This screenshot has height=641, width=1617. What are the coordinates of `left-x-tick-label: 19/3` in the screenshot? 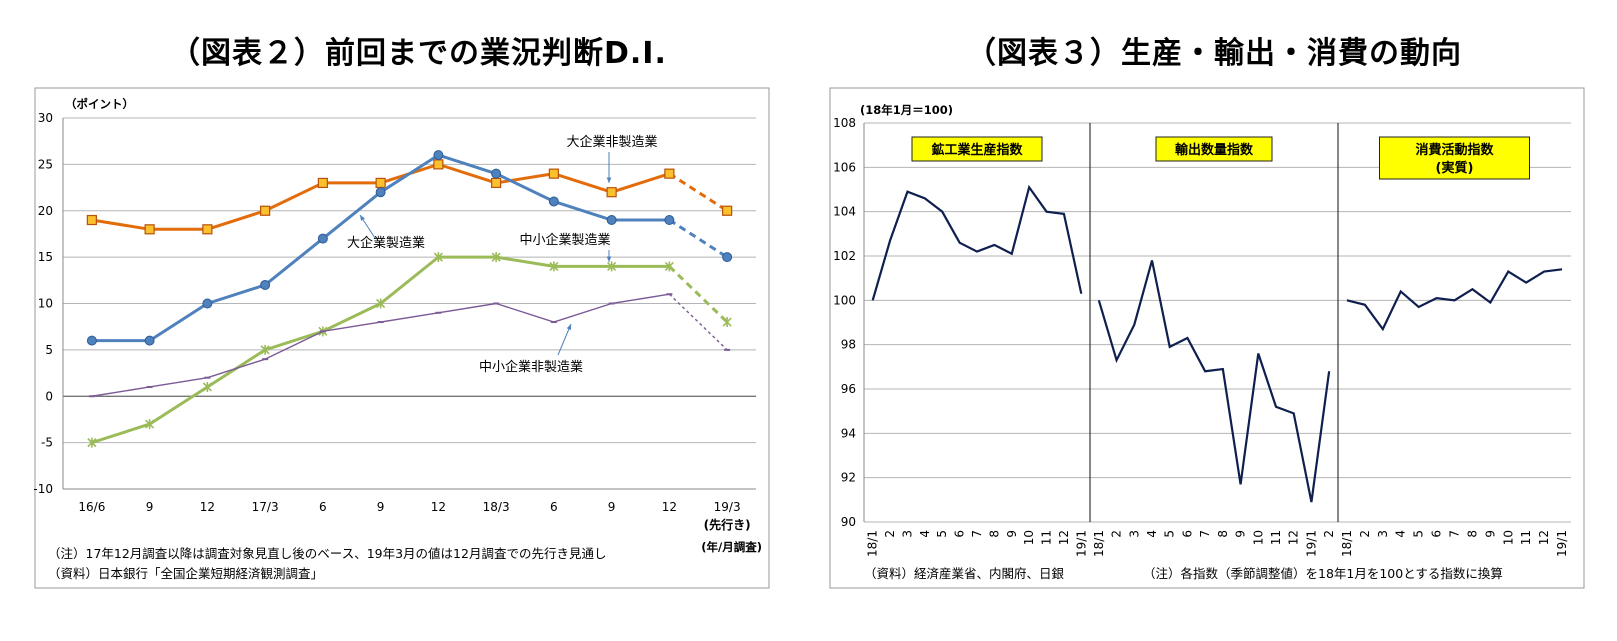 It's located at (727, 507).